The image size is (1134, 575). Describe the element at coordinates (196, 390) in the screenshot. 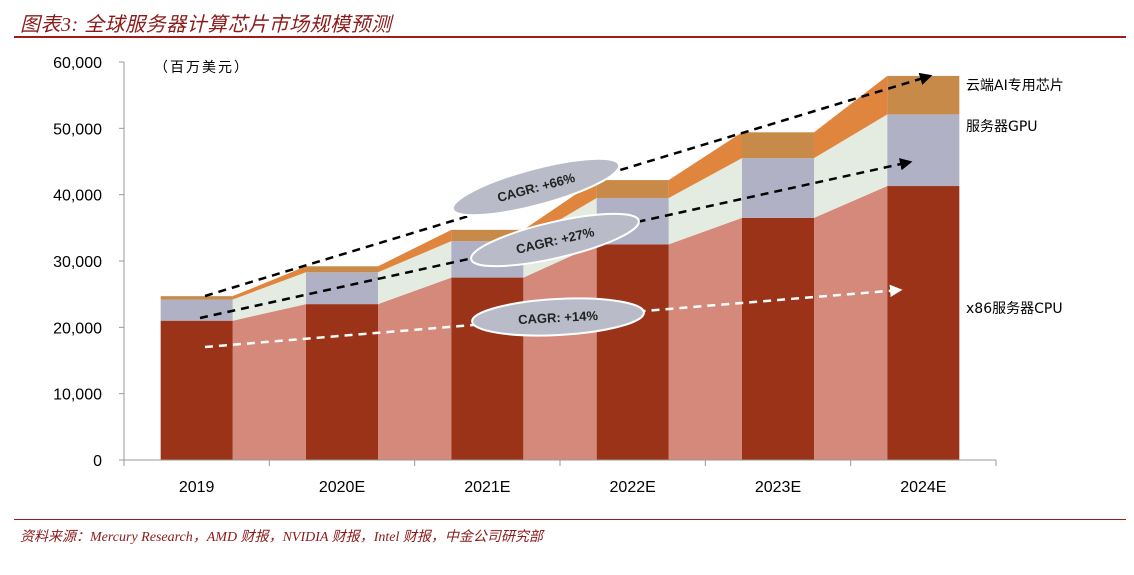

I see `bar-2019-s1` at that location.